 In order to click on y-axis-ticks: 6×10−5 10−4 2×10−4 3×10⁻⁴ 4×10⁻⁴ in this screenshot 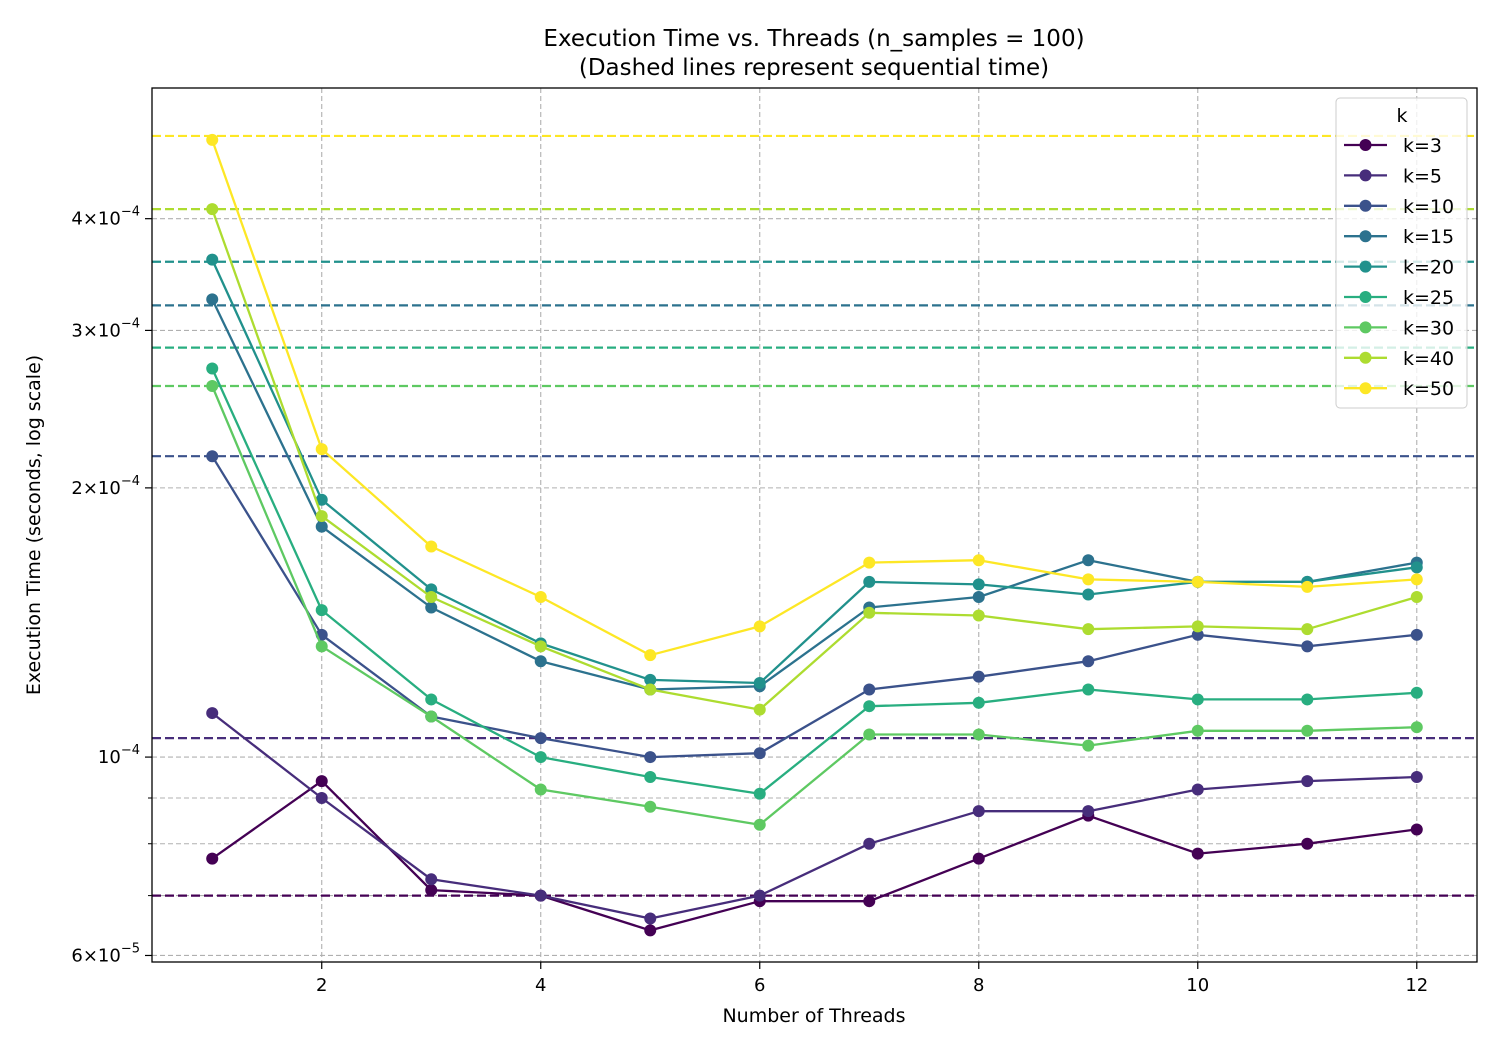, I will do `click(111, 585)`.